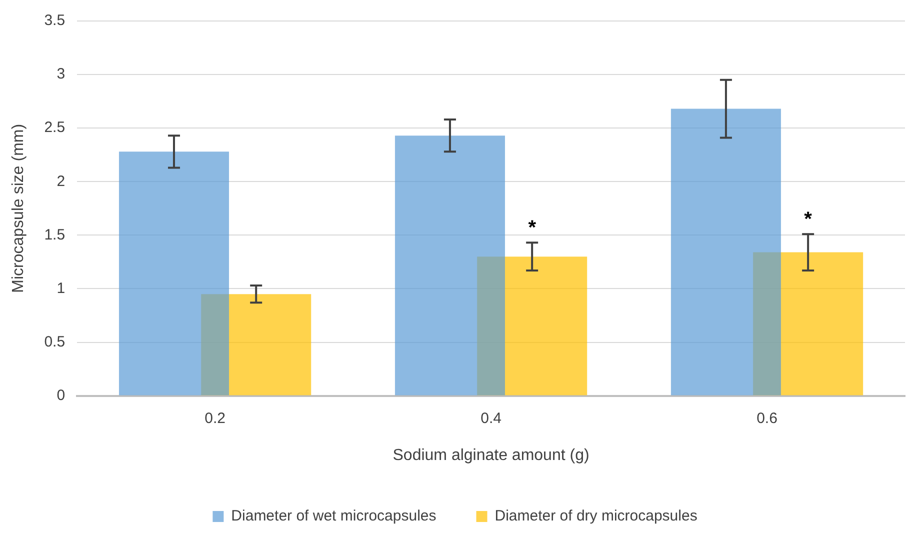 The width and height of the screenshot is (910, 539). What do you see at coordinates (61, 288) in the screenshot?
I see `y-tick-label: 1` at bounding box center [61, 288].